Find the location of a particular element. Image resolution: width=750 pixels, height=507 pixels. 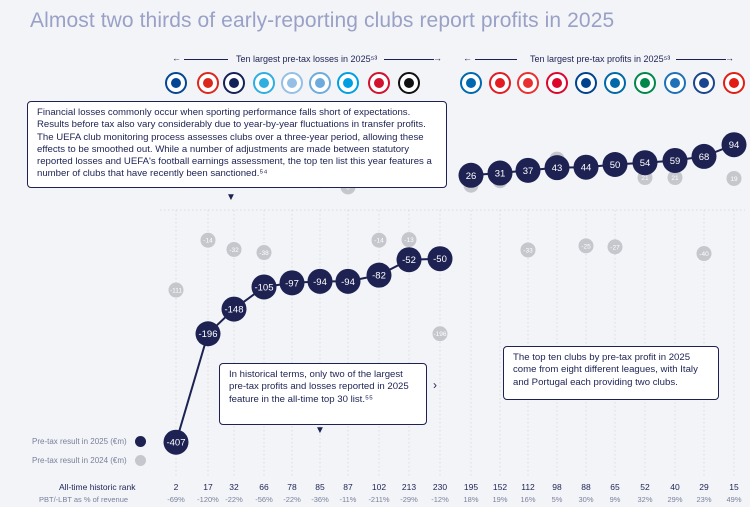

rank-value: 52 is located at coordinates (645, 487).